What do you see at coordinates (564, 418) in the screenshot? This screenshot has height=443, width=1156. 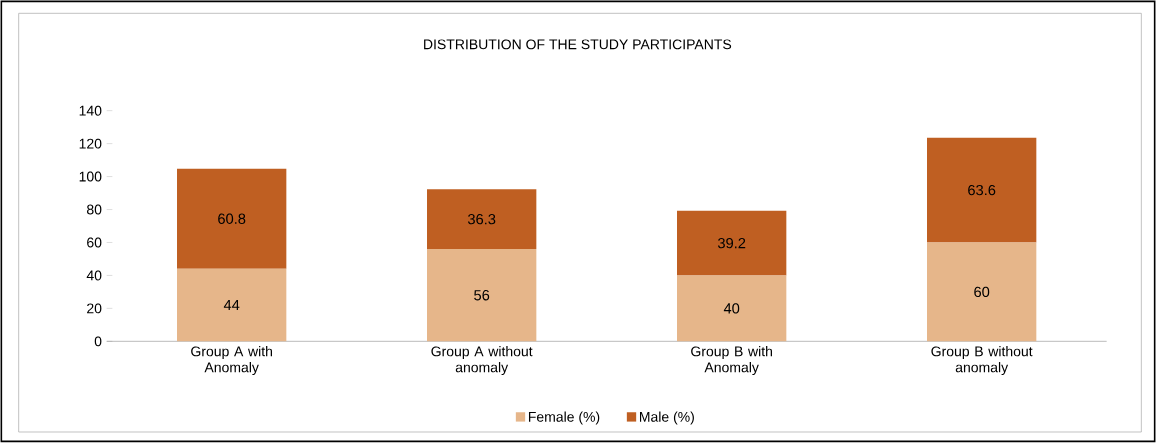 I see `legend-label: Female (%)` at bounding box center [564, 418].